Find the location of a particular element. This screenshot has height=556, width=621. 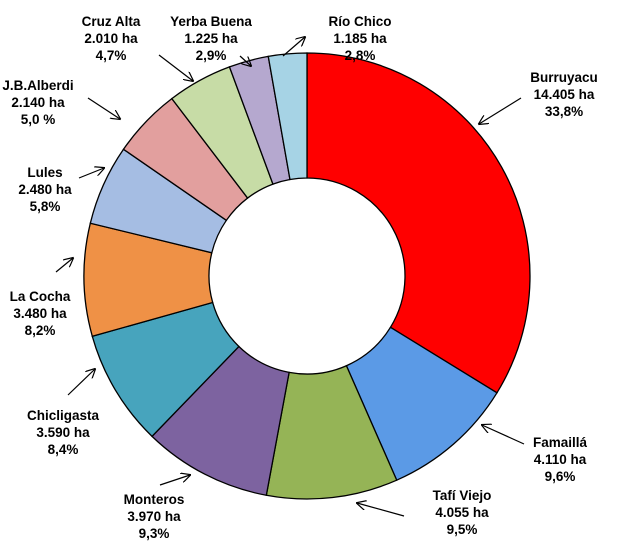

label-burruyacu-value: 14.405 ha is located at coordinates (564, 94).